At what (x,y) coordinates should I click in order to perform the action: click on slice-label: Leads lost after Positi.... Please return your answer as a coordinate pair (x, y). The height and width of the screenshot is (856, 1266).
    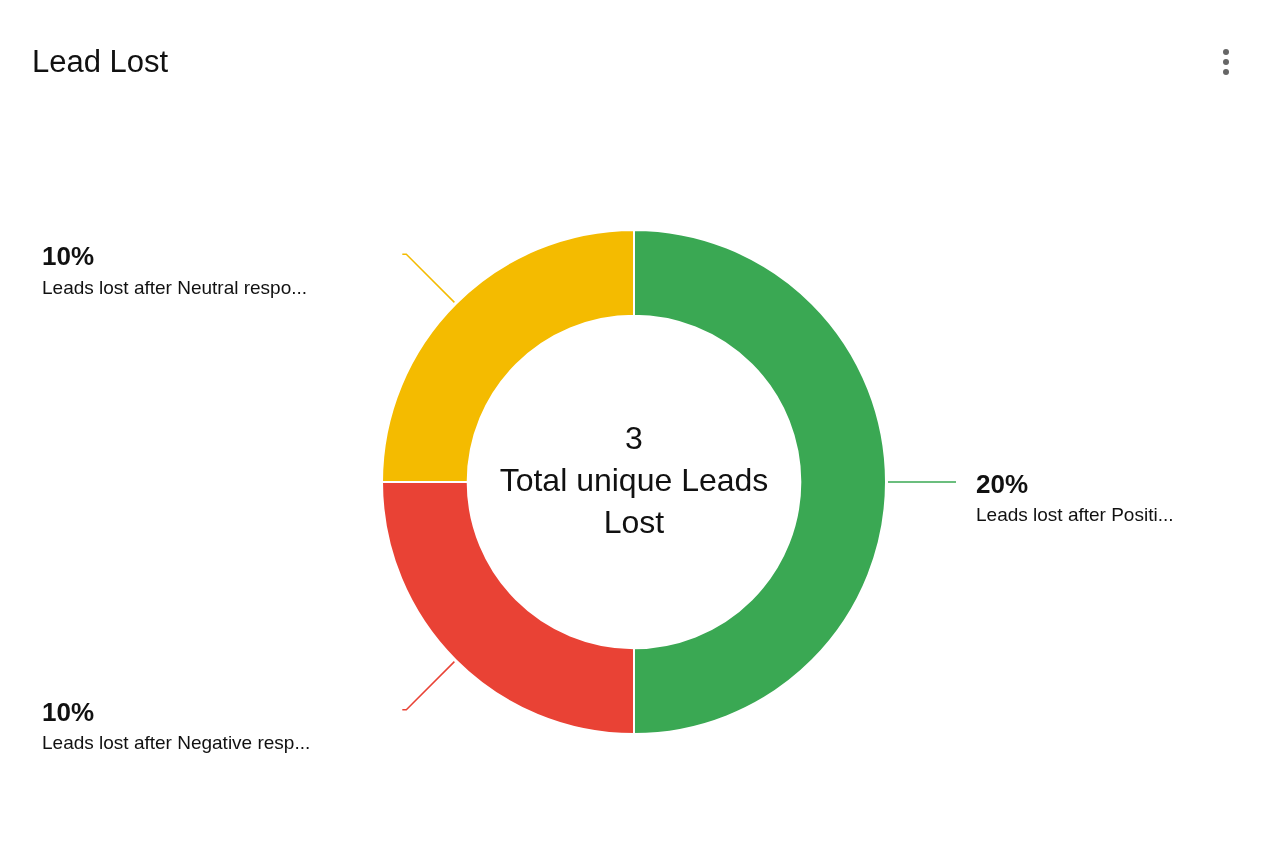
    Looking at the image, I should click on (1075, 515).